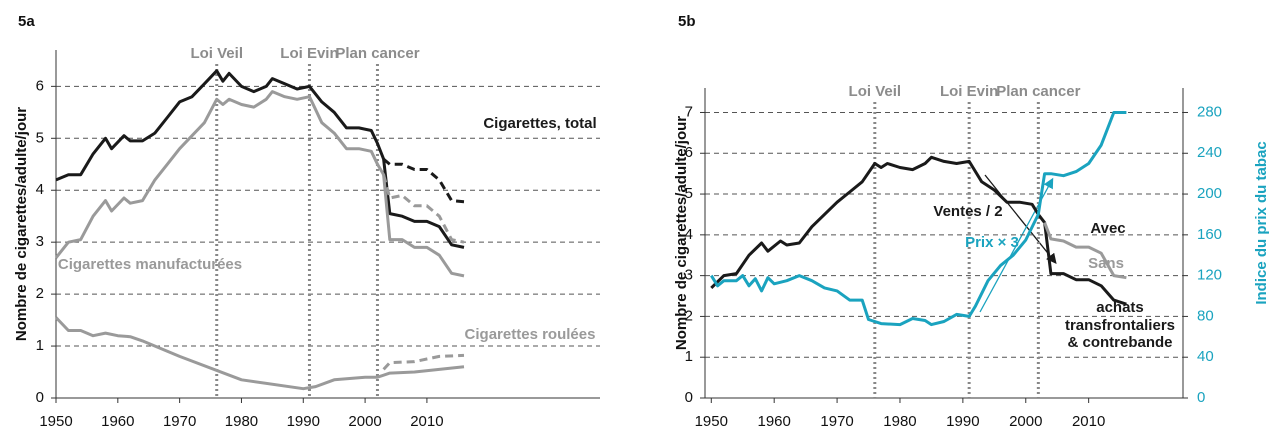 The height and width of the screenshot is (441, 1280). Describe the element at coordinates (992, 242) in the screenshot. I see `annotation: Prix × 3` at that location.